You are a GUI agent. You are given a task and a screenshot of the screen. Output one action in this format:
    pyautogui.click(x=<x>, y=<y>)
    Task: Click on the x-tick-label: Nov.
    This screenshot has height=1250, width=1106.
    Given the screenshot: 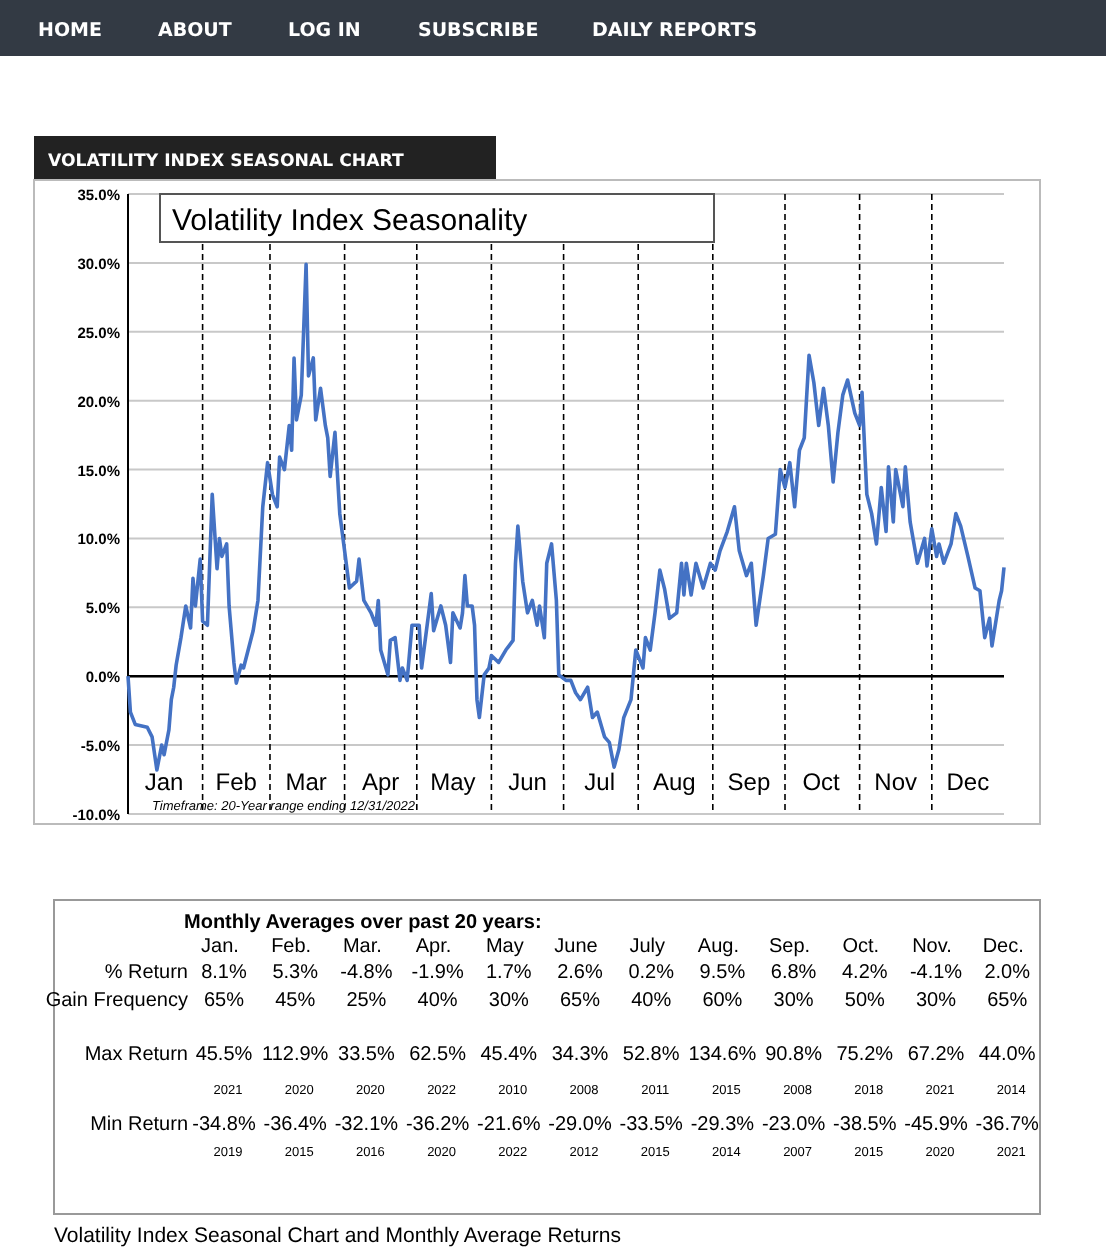 What is the action you would take?
    pyautogui.click(x=932, y=947)
    